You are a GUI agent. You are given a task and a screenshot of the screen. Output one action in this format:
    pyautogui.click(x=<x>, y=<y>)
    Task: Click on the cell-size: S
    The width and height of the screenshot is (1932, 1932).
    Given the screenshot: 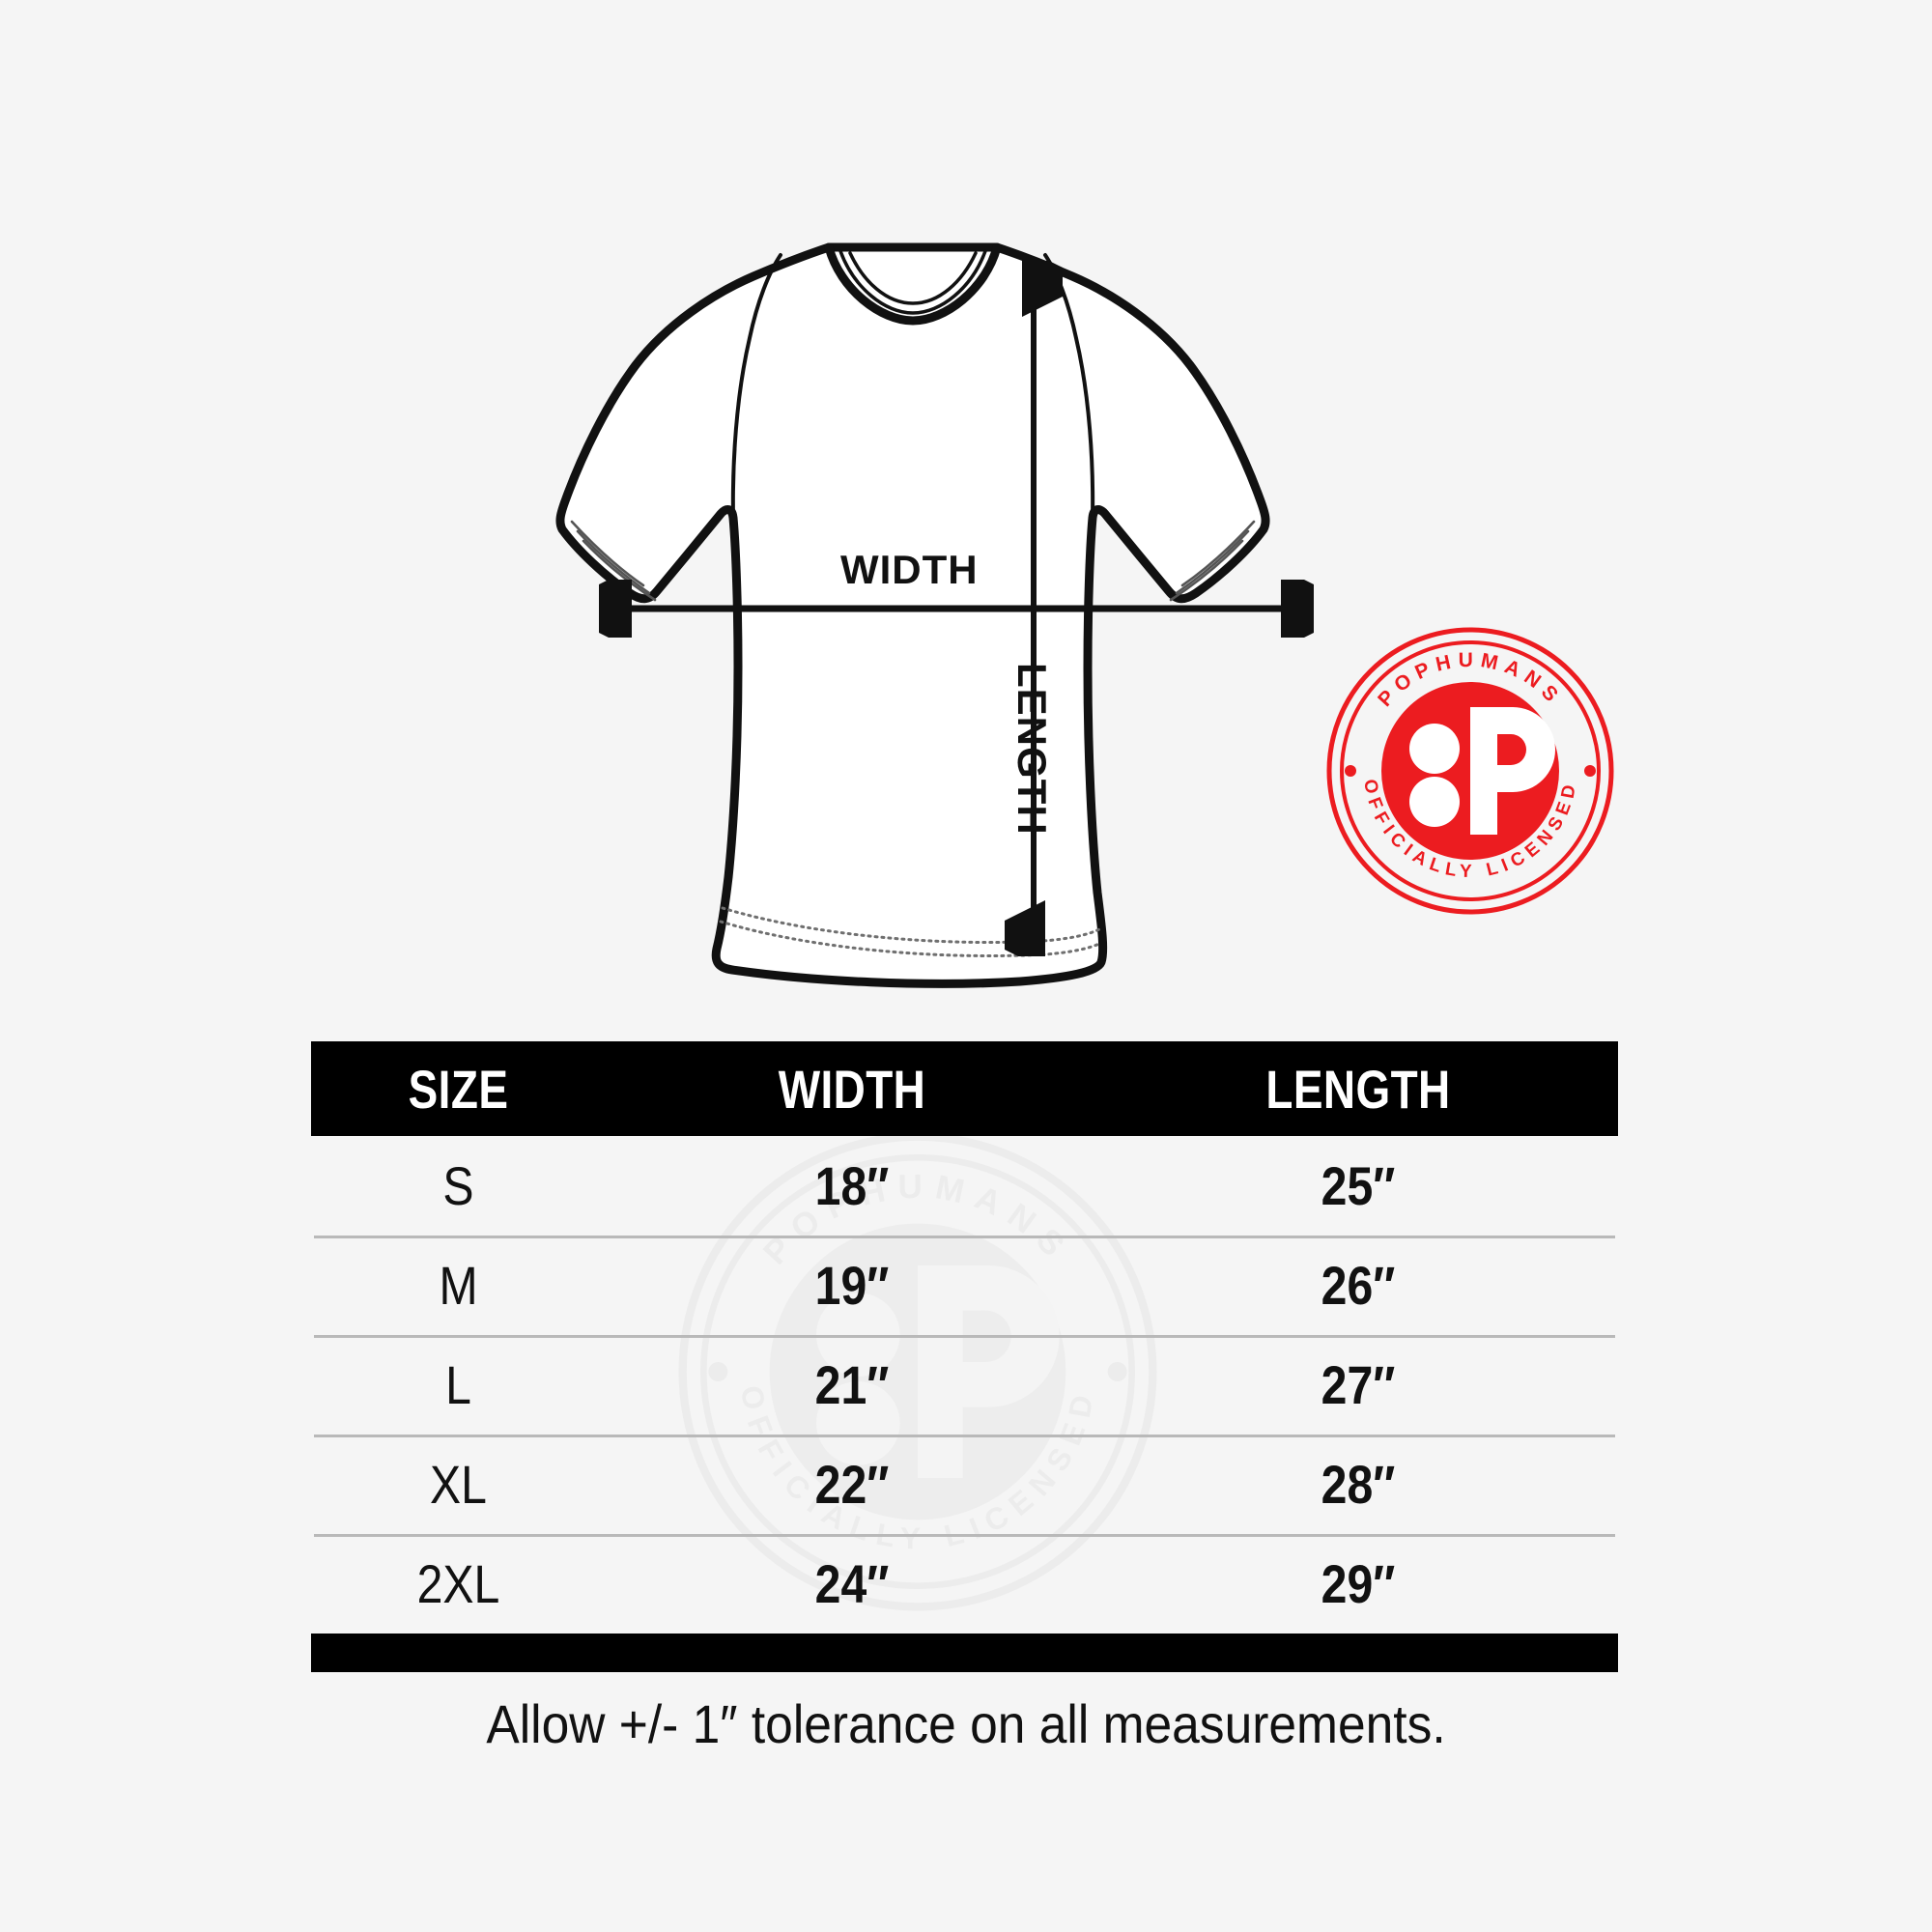 What is the action you would take?
    pyautogui.click(x=458, y=1185)
    